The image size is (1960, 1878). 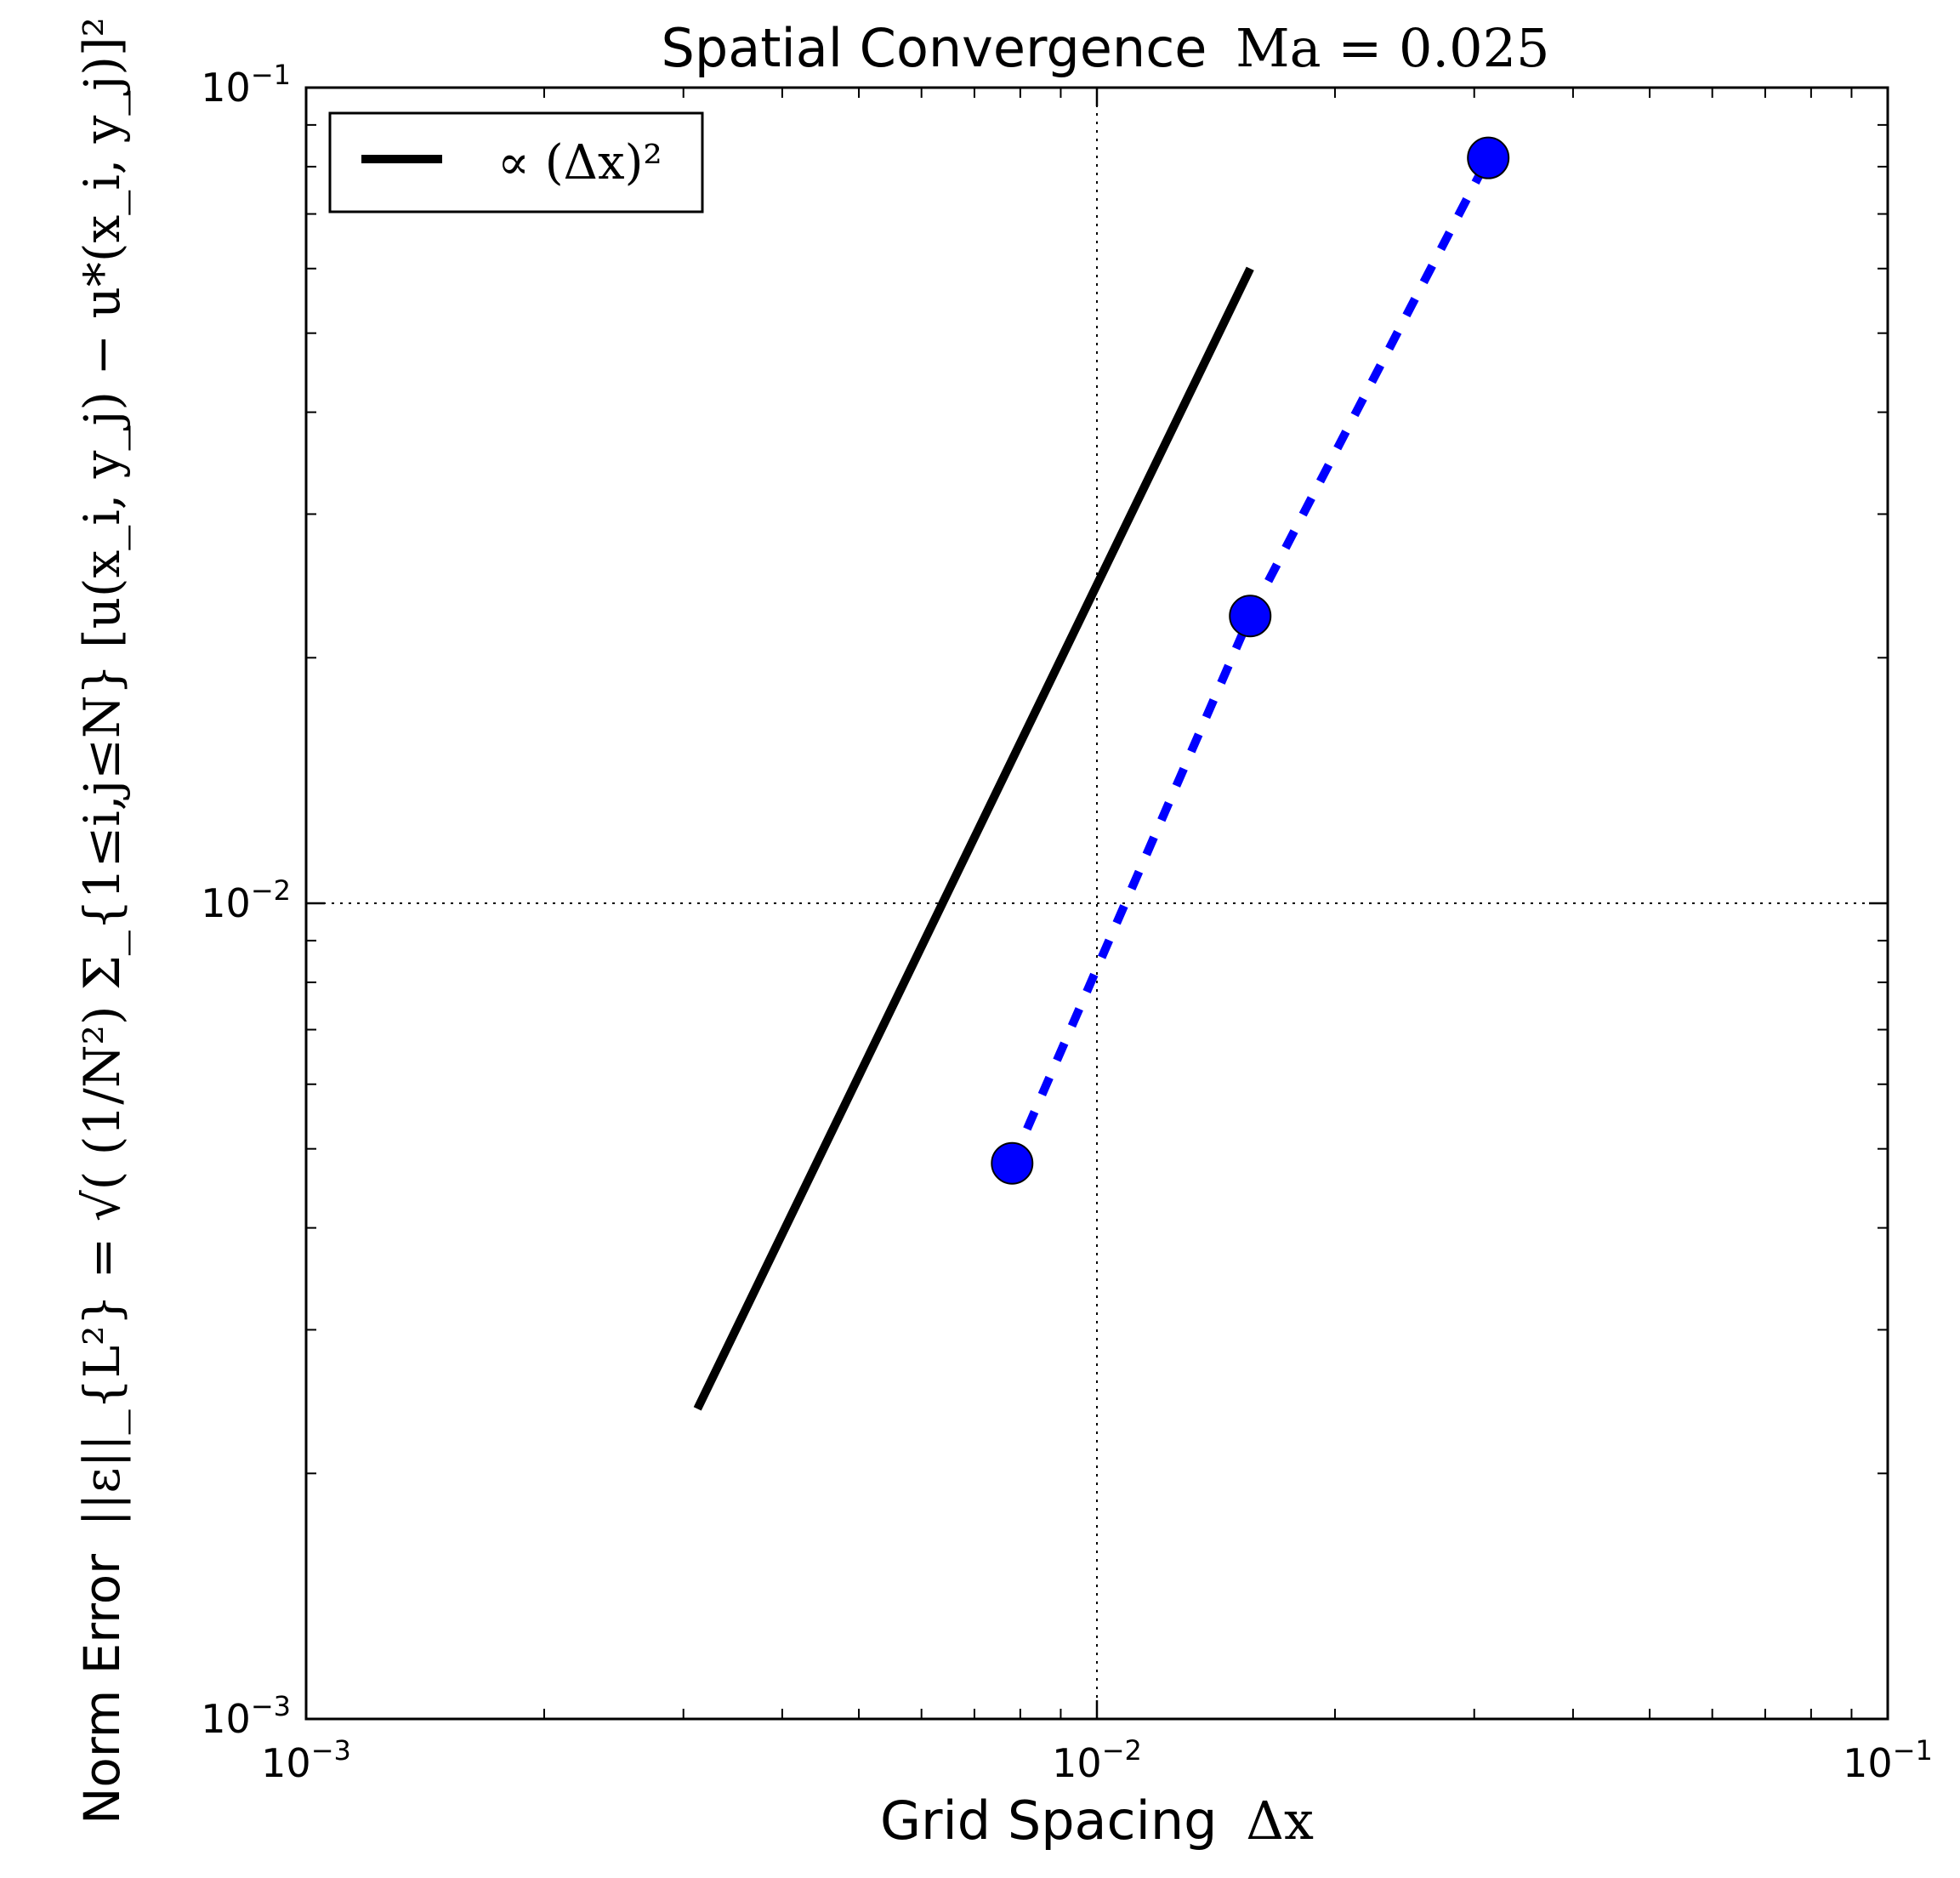 What do you see at coordinates (579, 163) in the screenshot?
I see `legend-label-reference: ∝ (Δx)²` at bounding box center [579, 163].